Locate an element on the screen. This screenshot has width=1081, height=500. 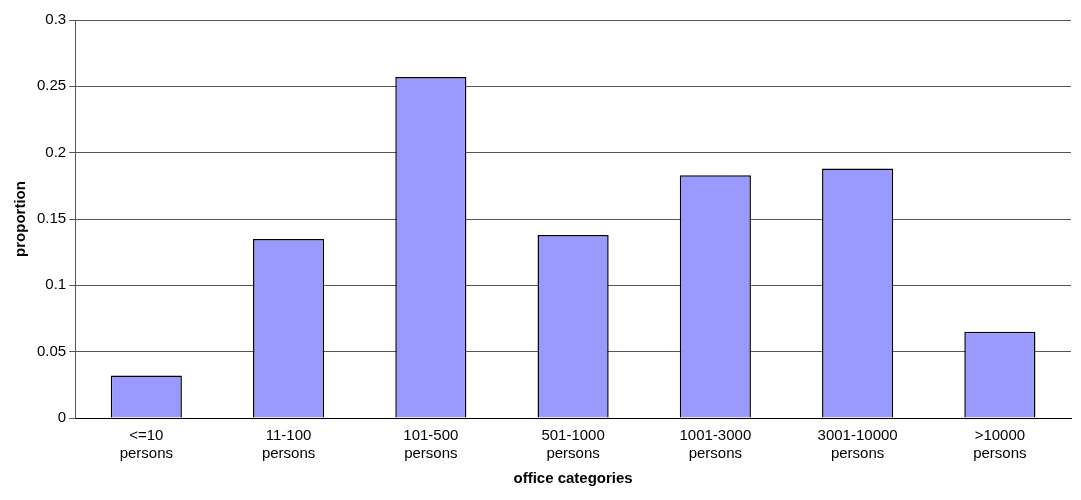
y-tick-label: 0.3 is located at coordinates (56, 19).